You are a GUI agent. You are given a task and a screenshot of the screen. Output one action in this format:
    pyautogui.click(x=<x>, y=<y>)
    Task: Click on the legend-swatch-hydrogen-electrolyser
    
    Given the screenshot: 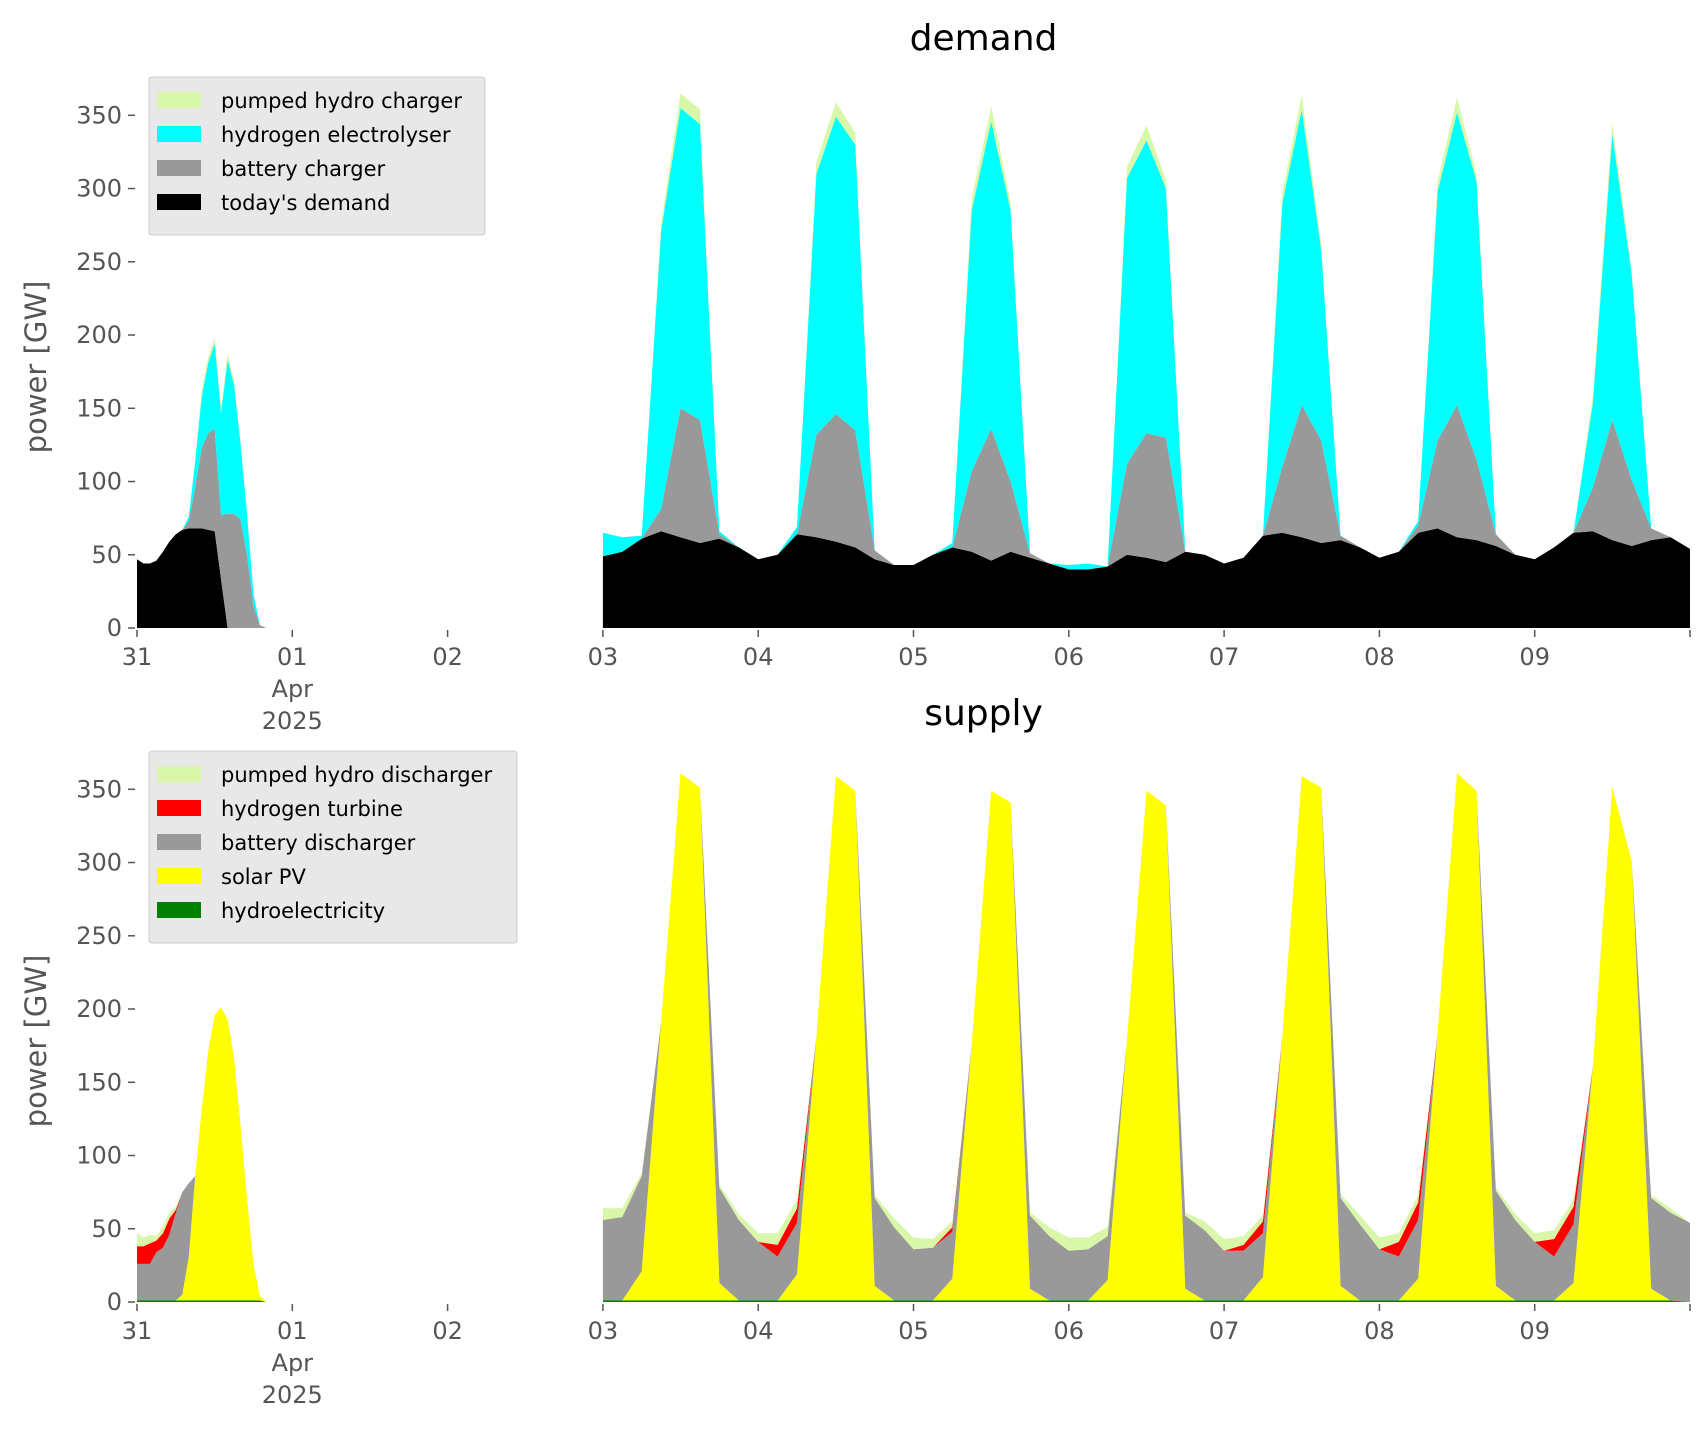 What is the action you would take?
    pyautogui.click(x=179, y=134)
    